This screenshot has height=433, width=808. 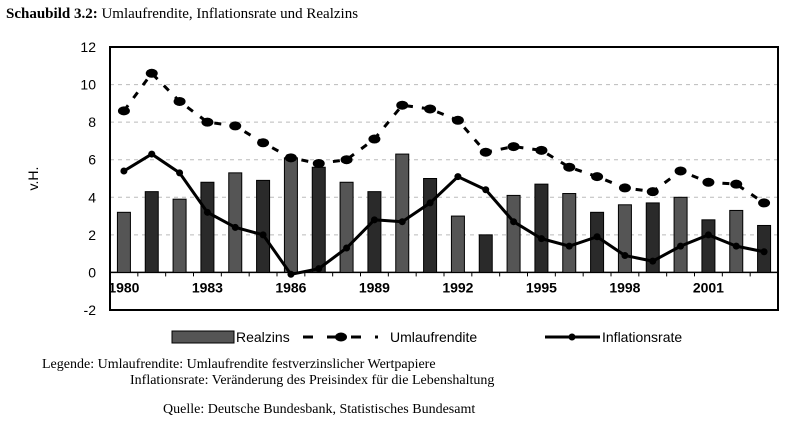 I want to click on figure-number: Schaubild 3.2:, so click(x=52, y=14).